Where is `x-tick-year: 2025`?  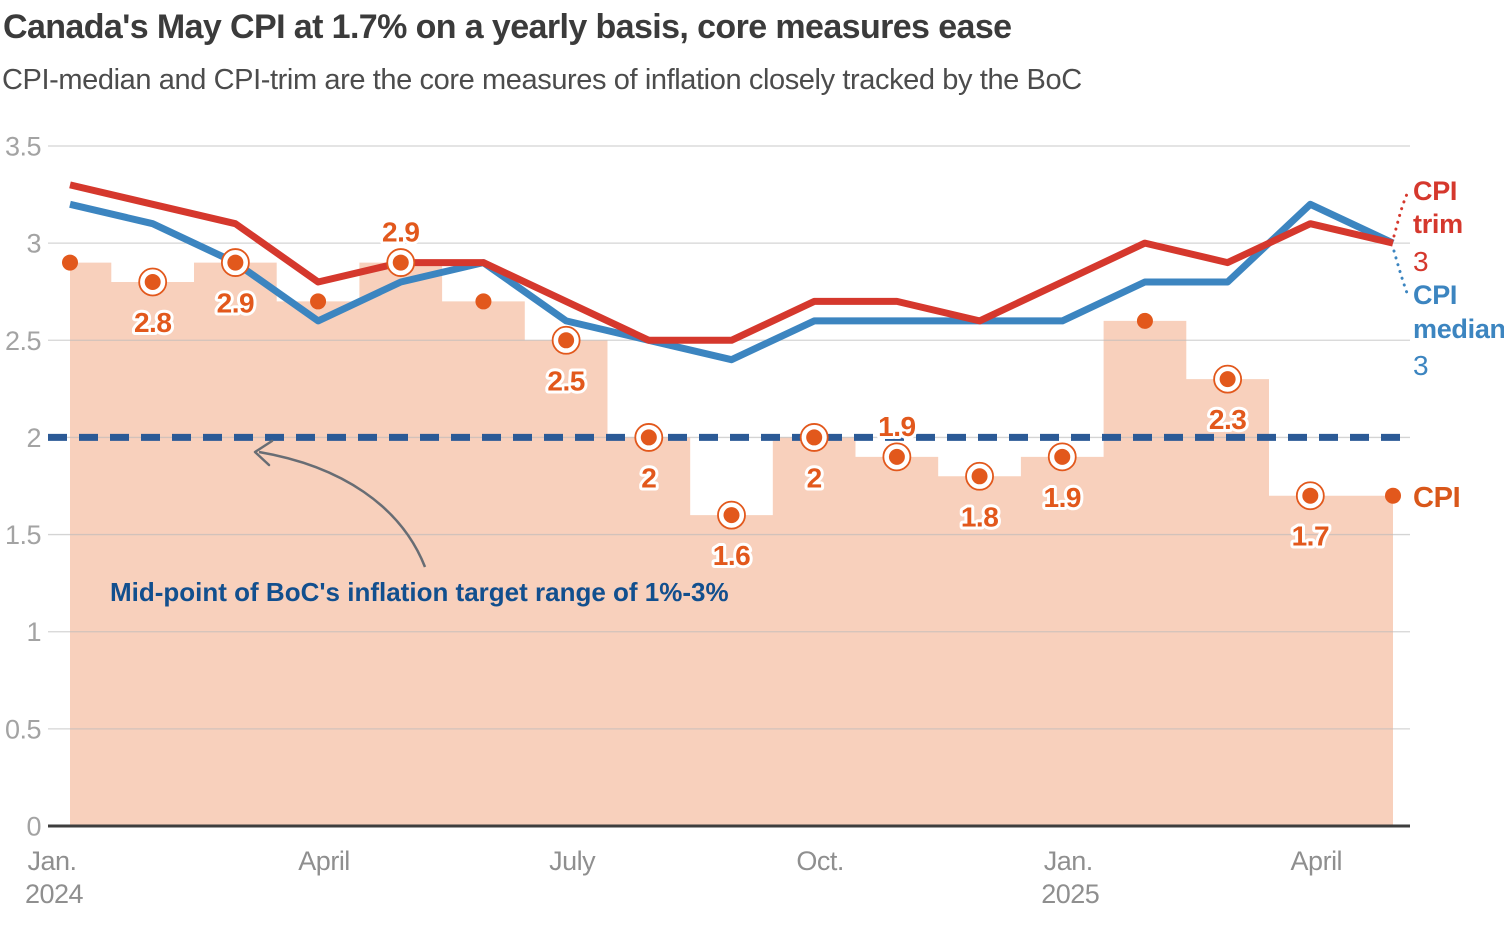
x-tick-year: 2025 is located at coordinates (1070, 894).